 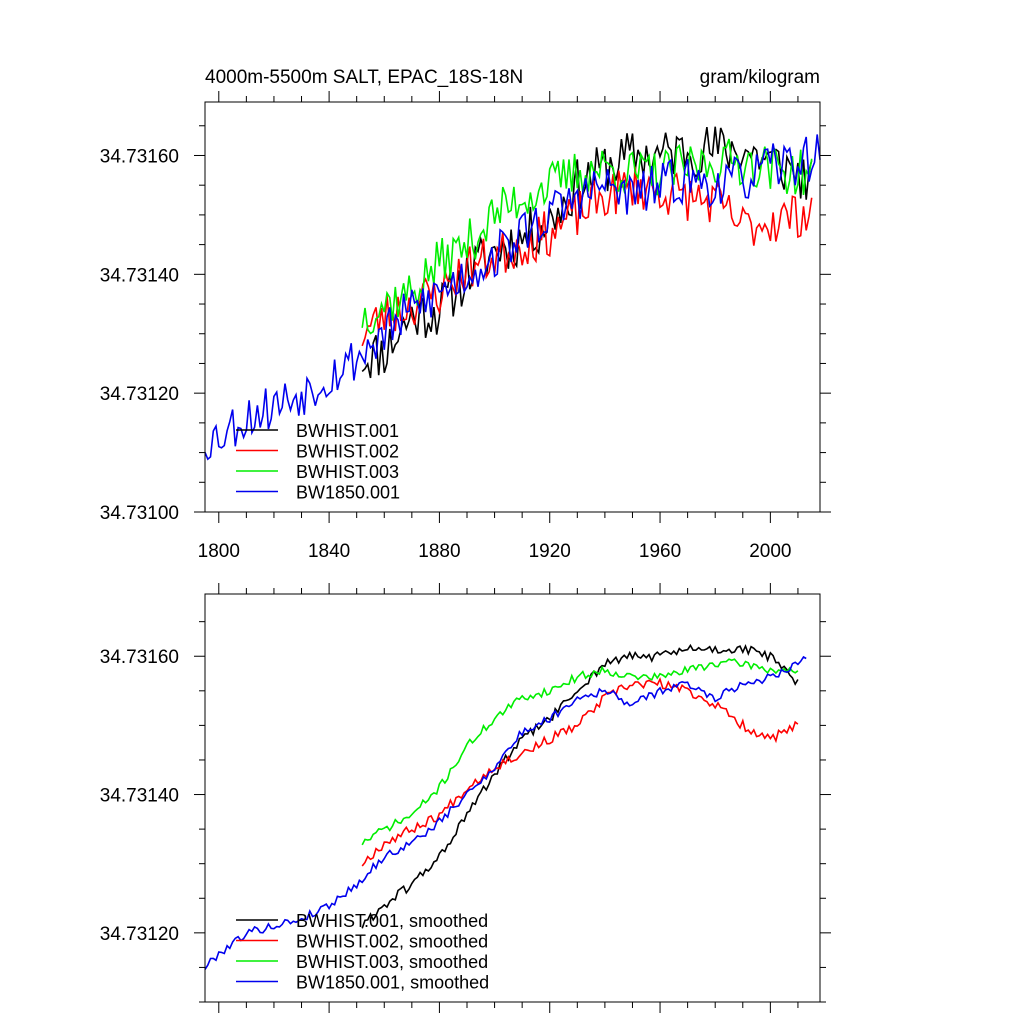 What do you see at coordinates (329, 551) in the screenshot?
I see `x-tick-label: 1840` at bounding box center [329, 551].